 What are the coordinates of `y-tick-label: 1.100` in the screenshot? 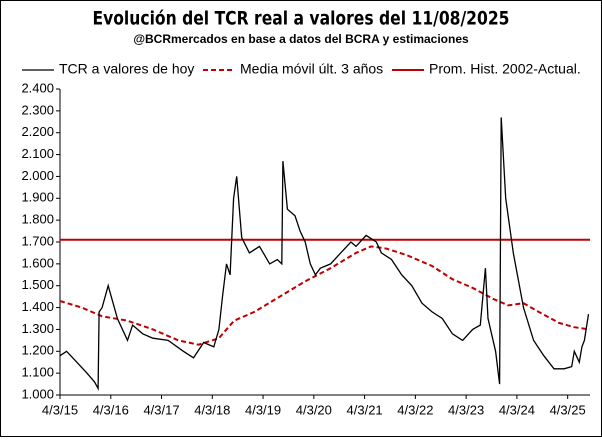 It's located at (37, 372).